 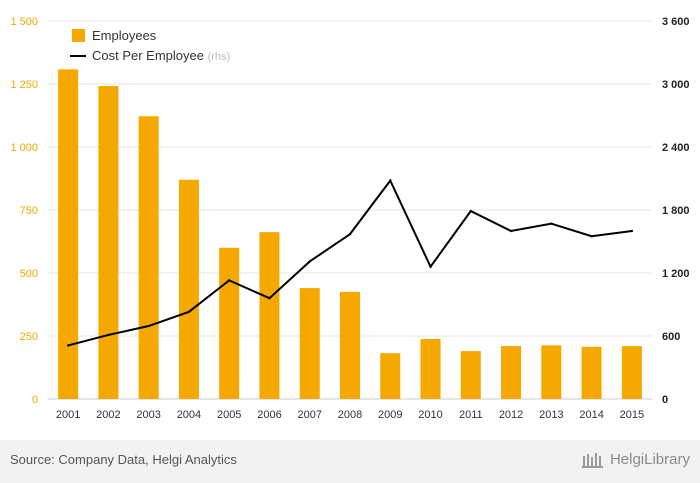 What do you see at coordinates (592, 460) in the screenshot?
I see `library-logo-icon` at bounding box center [592, 460].